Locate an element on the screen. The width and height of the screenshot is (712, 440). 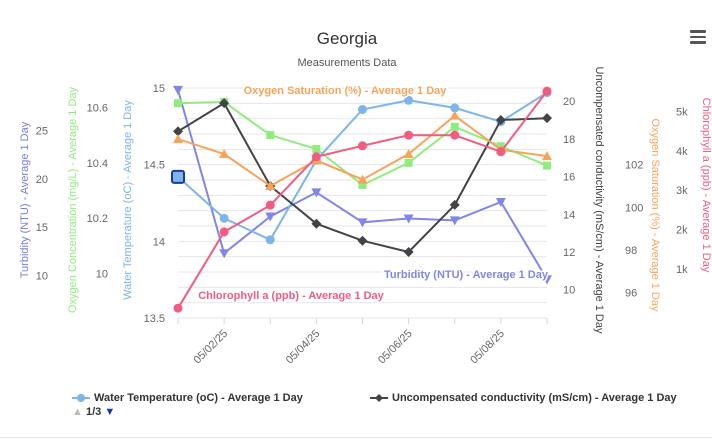
legend-item-water-temperature: Water Temperature (oC) - Average 1 Day is located at coordinates (187, 401).